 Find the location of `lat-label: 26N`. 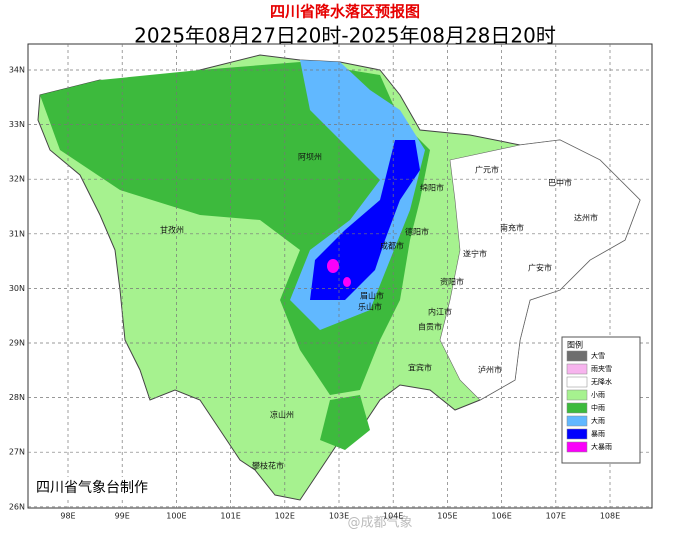

lat-label: 26N is located at coordinates (17, 506).